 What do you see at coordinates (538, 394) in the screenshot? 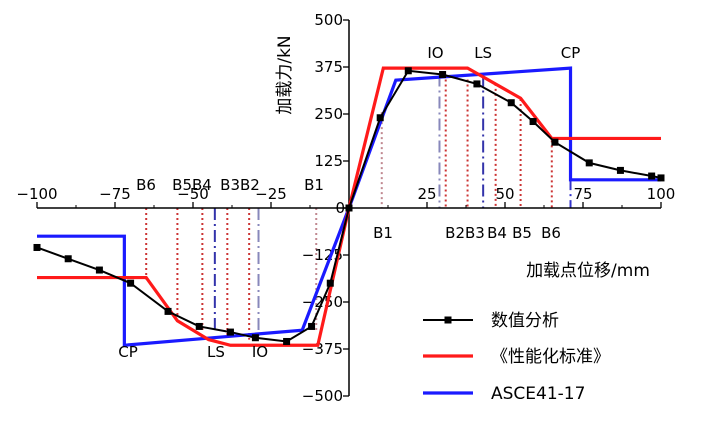
I see `legend-label-2: ASCE41-17` at bounding box center [538, 394].